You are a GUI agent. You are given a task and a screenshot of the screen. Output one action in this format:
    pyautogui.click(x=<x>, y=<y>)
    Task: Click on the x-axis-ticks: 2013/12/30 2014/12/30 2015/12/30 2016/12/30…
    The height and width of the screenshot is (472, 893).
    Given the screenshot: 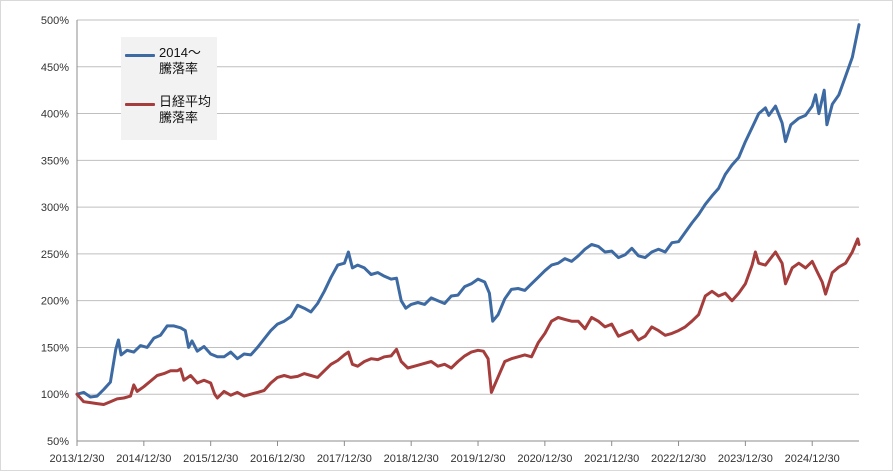 What is the action you would take?
    pyautogui.click(x=444, y=459)
    